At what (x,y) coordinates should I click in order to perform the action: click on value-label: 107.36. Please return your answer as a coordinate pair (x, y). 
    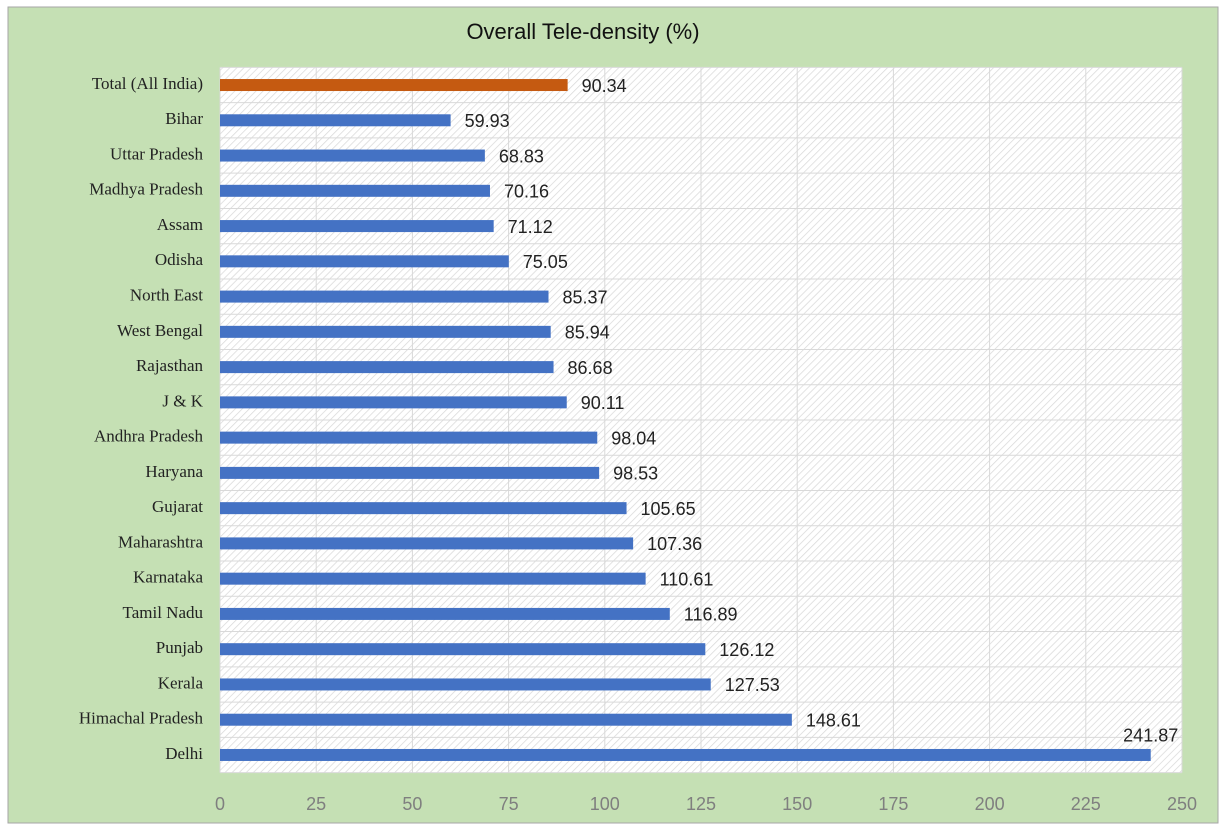
    Looking at the image, I should click on (674, 544).